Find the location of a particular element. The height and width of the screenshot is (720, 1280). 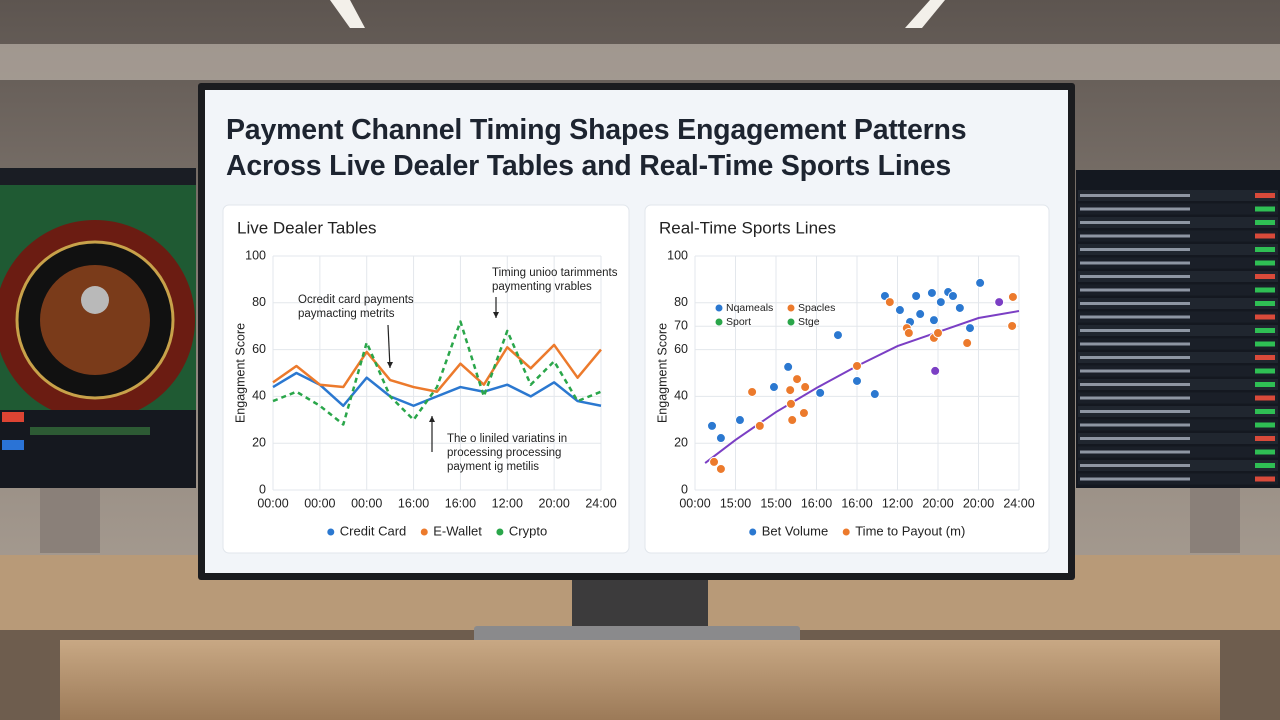

ceiling-light is located at coordinates (925, 14).